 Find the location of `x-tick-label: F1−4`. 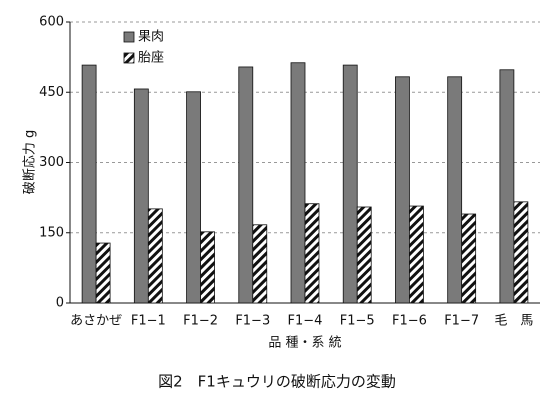

x-tick-label: F1−4 is located at coordinates (305, 321).